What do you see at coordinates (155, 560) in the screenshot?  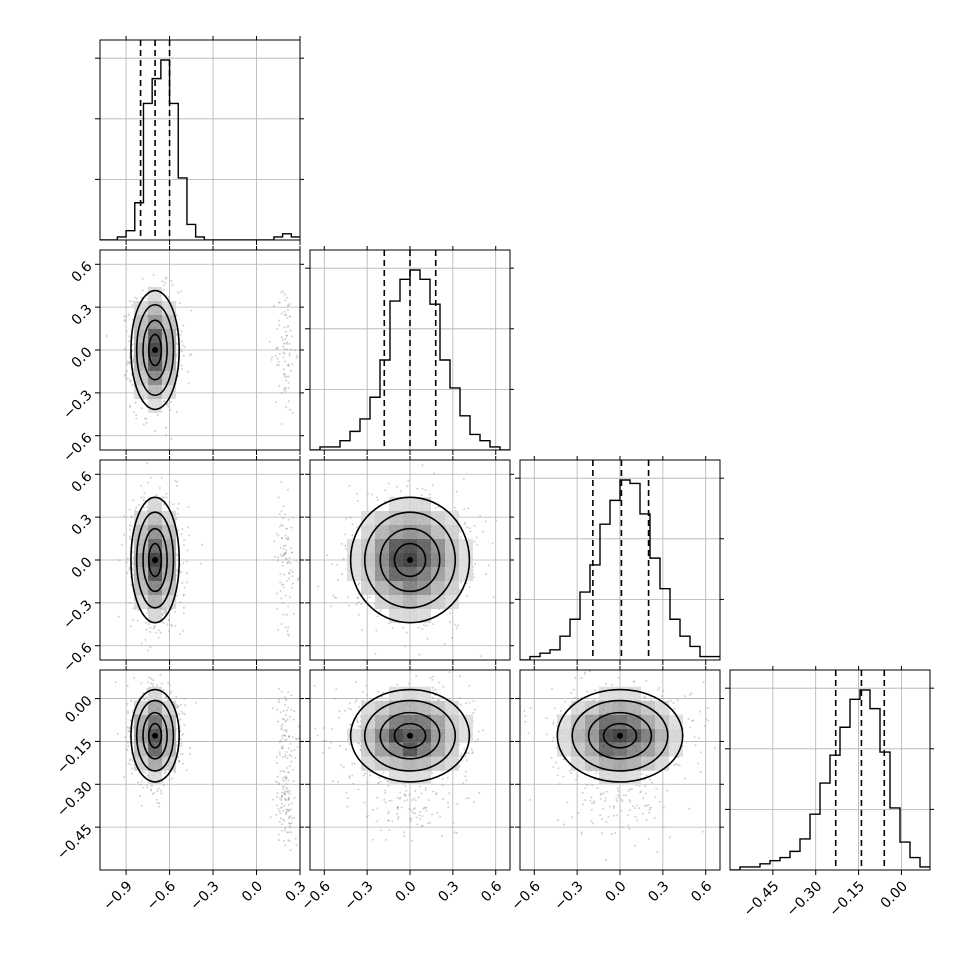 I see `mode-marker` at bounding box center [155, 560].